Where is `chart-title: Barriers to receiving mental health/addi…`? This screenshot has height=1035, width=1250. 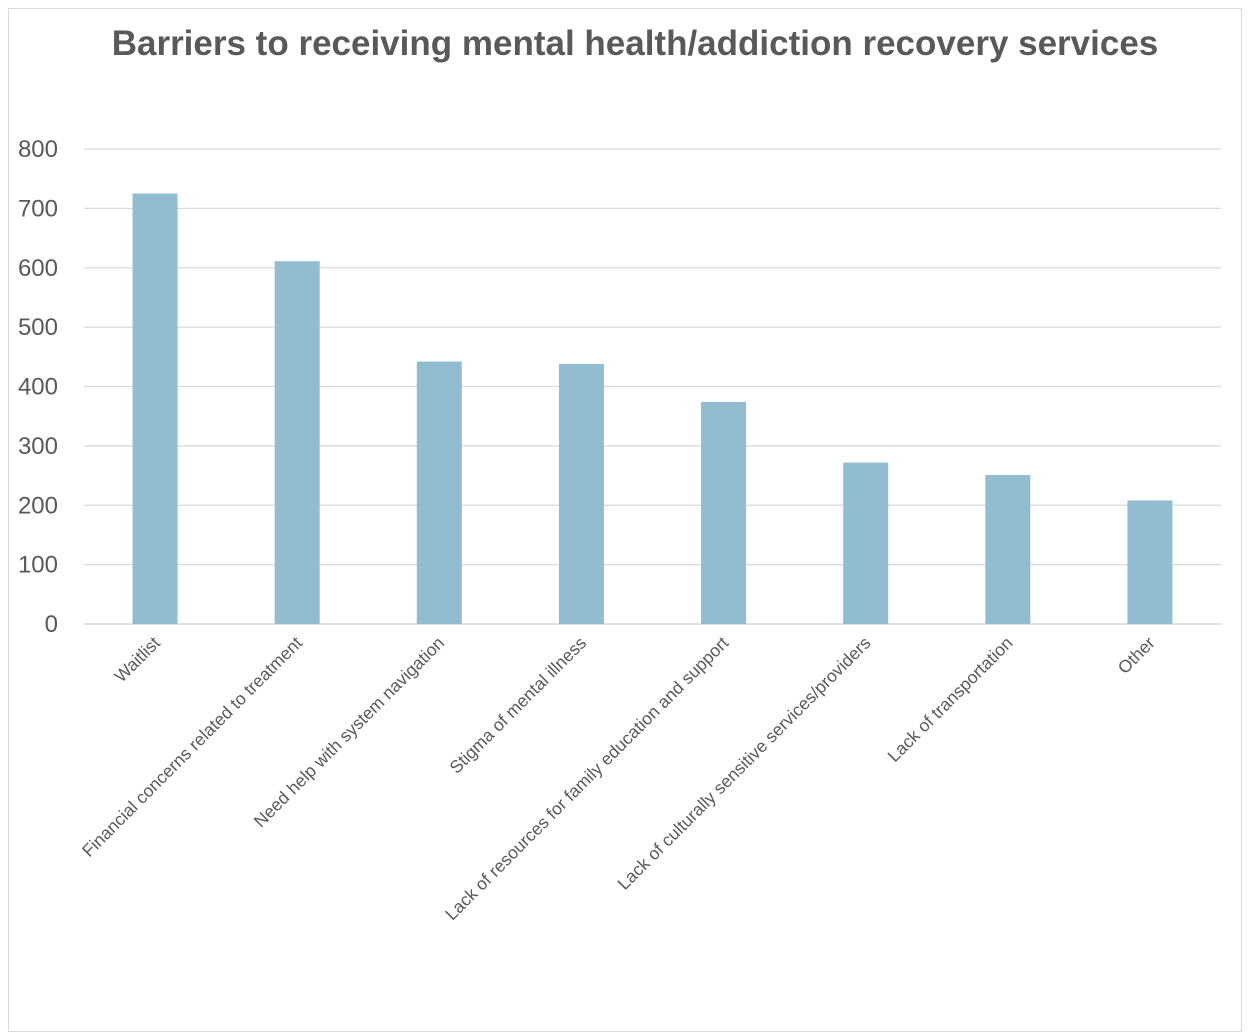
chart-title: Barriers to receiving mental health/addi… is located at coordinates (635, 43).